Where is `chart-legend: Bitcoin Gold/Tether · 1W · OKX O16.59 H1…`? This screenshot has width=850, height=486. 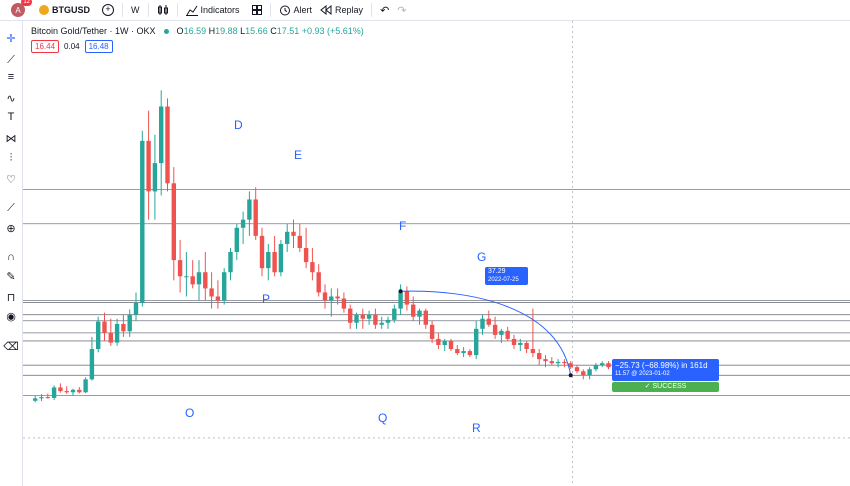 chart-legend: Bitcoin Gold/Tether · 1W · OKX O16.59 H1… is located at coordinates (197, 31).